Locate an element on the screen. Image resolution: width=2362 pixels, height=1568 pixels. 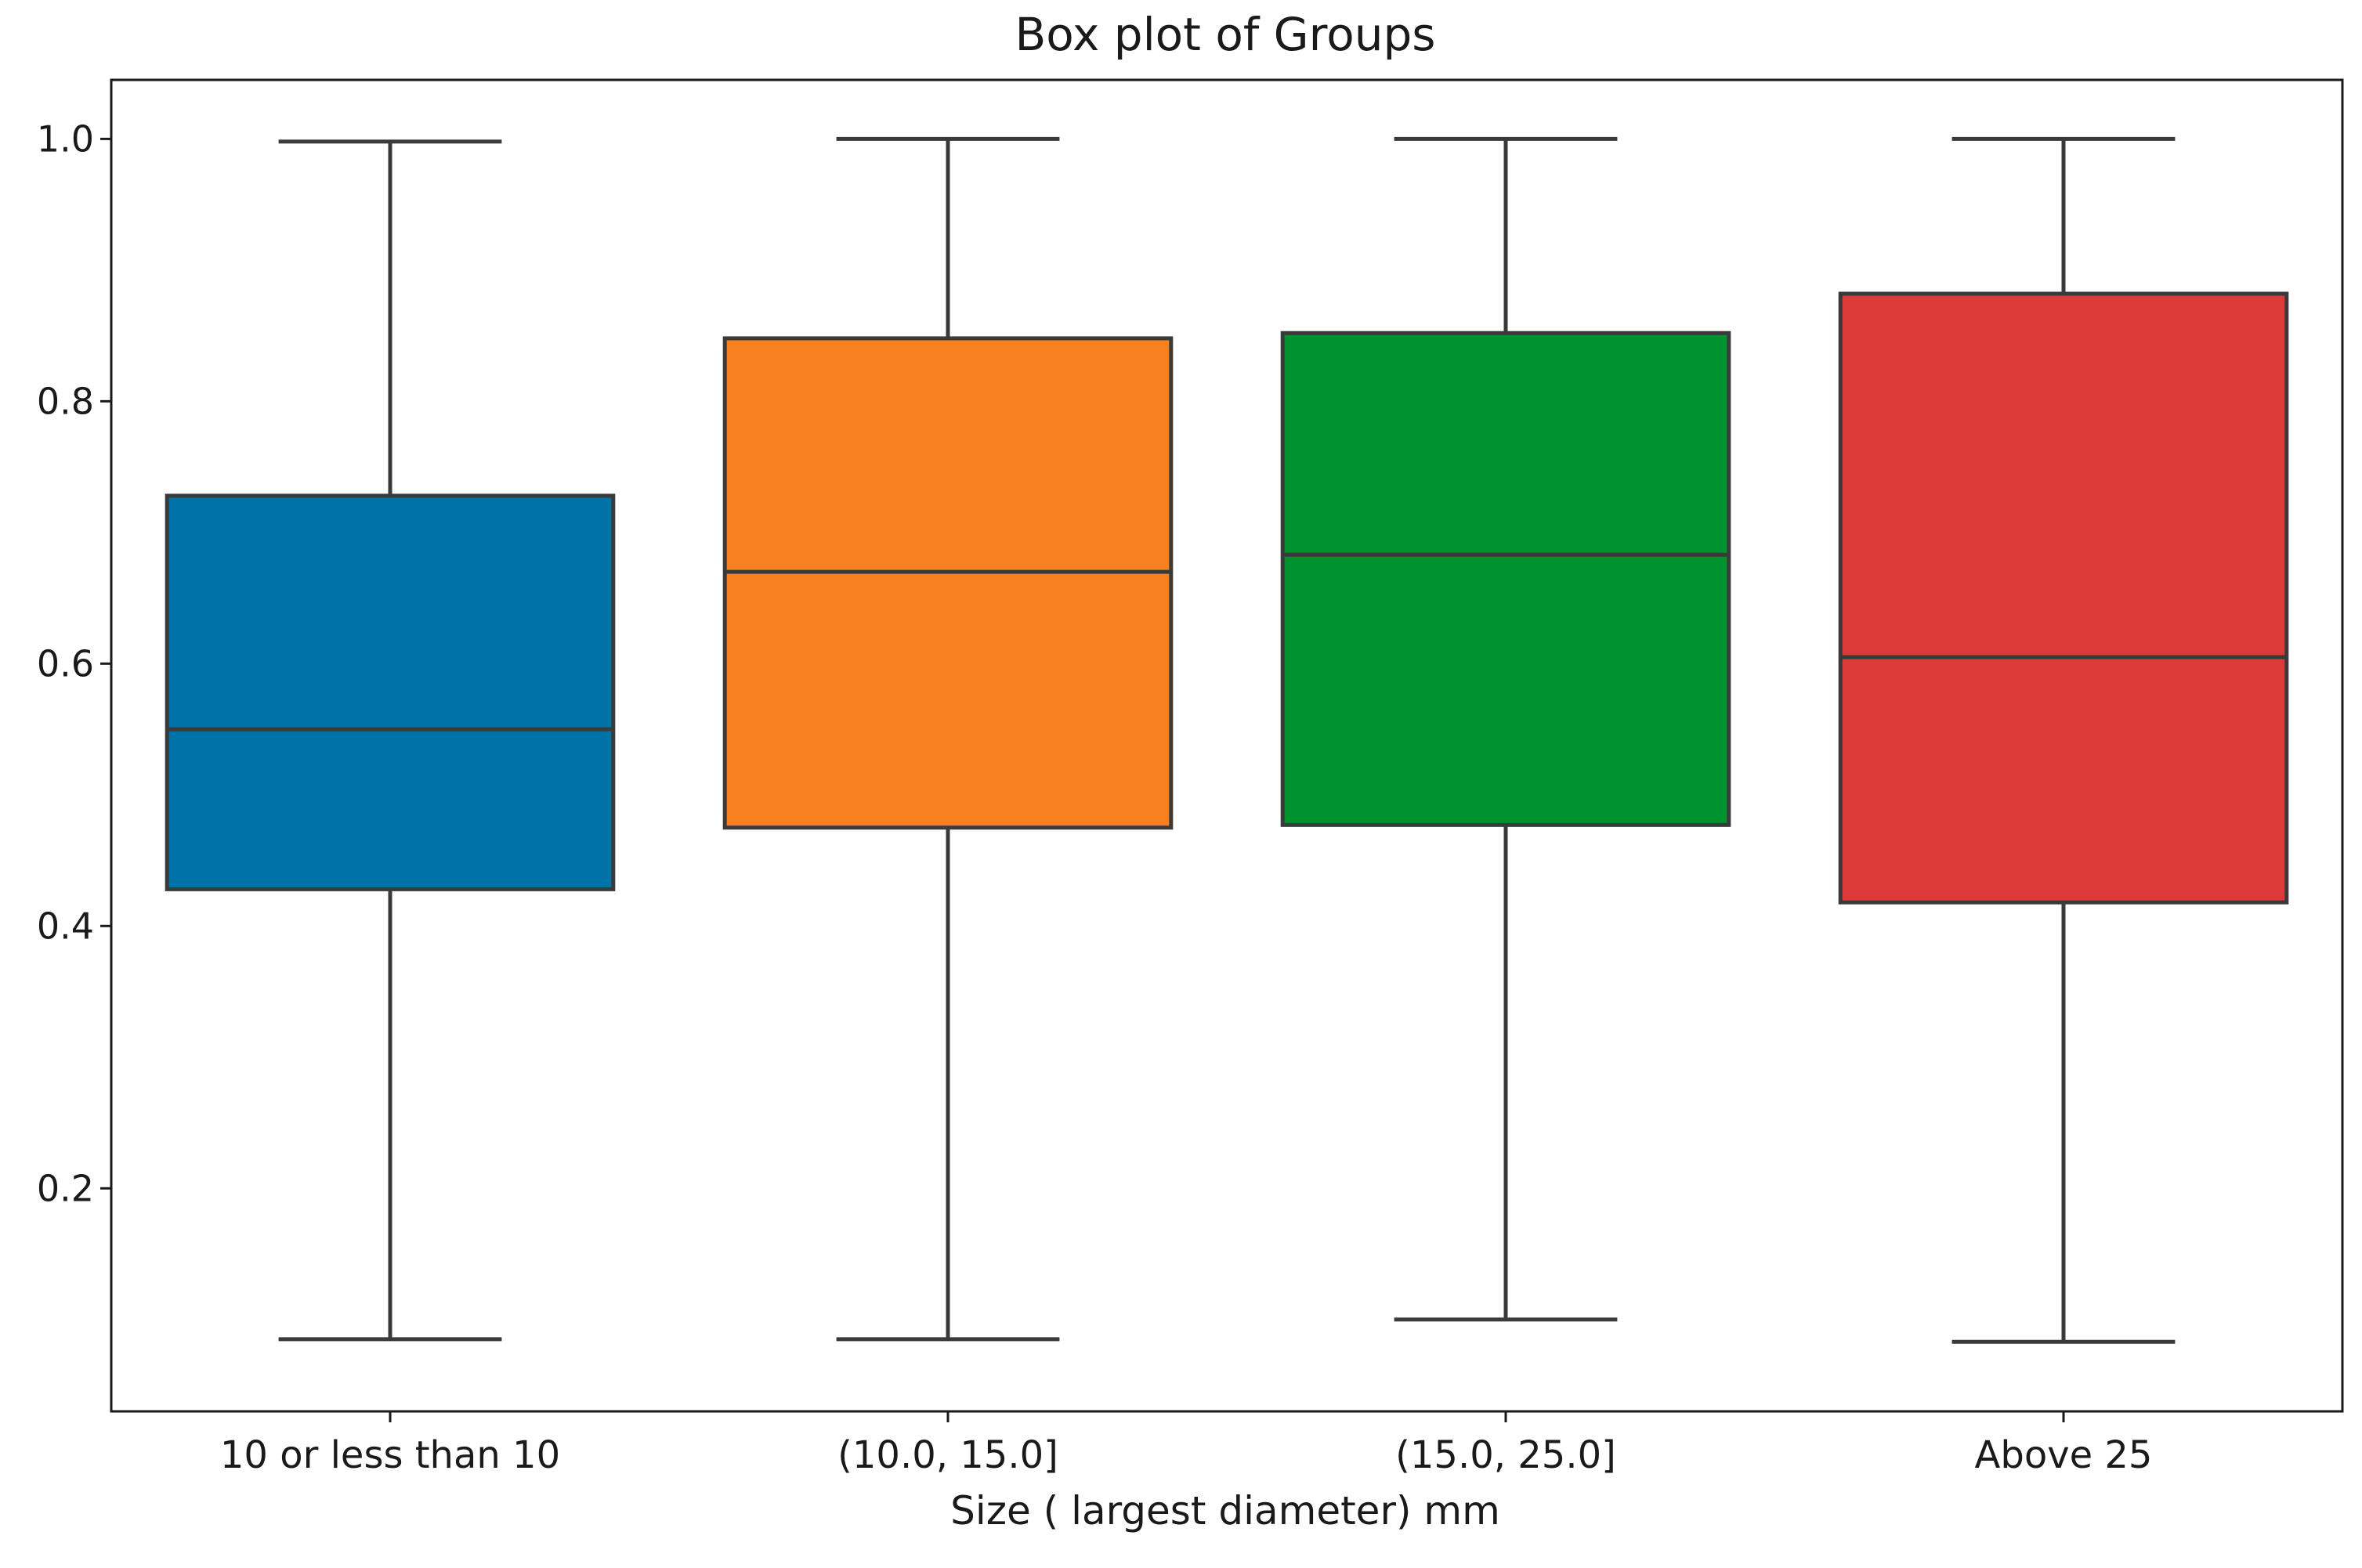
chart-title: Box plot of Groups is located at coordinates (1225, 34).